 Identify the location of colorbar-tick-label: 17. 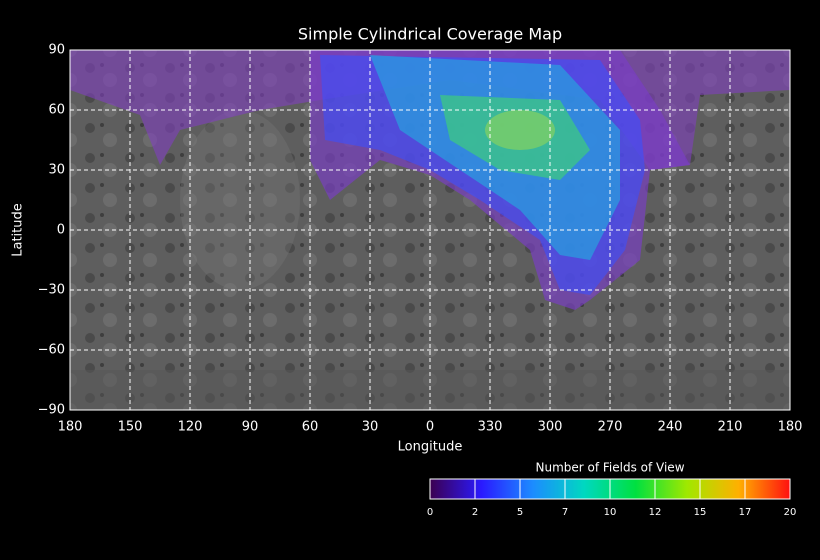
(745, 512).